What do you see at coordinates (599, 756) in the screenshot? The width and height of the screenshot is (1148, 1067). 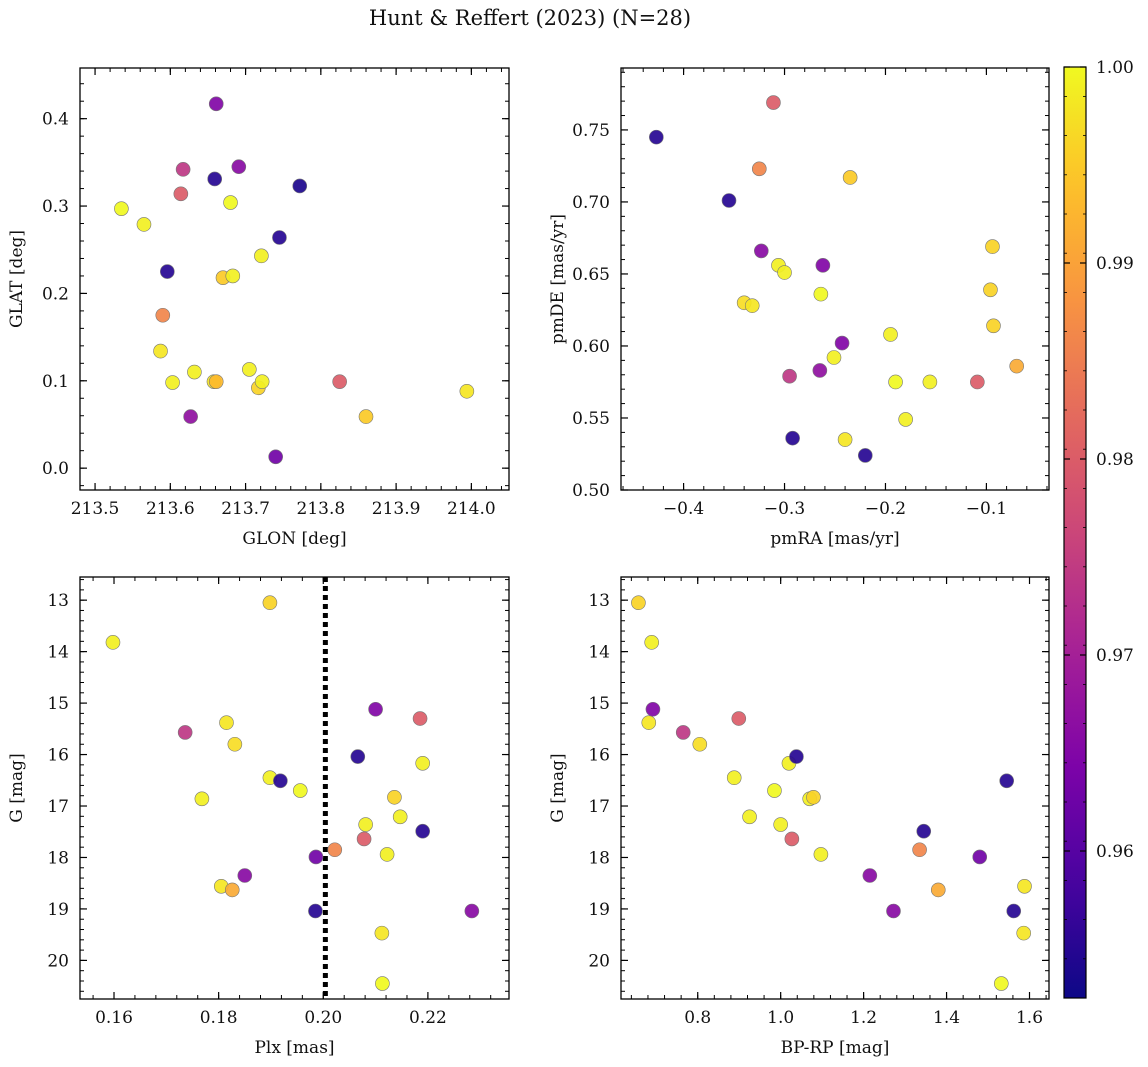 I see `y-tick-label: 16` at bounding box center [599, 756].